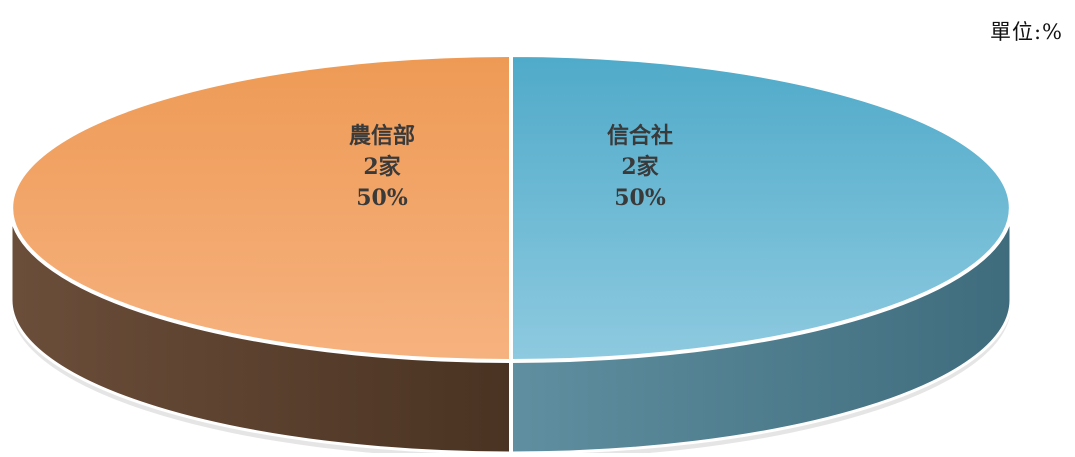  I want to click on data-label-percent-1: 50%, so click(382, 198).